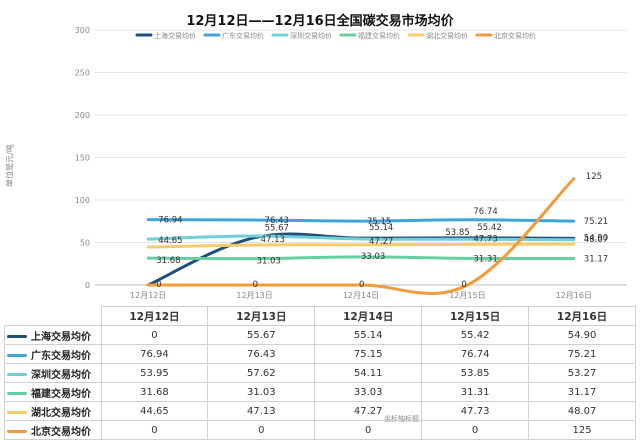 The width and height of the screenshot is (640, 440). Describe the element at coordinates (53, 430) in the screenshot. I see `table-row-header: 北京交易均价` at that location.